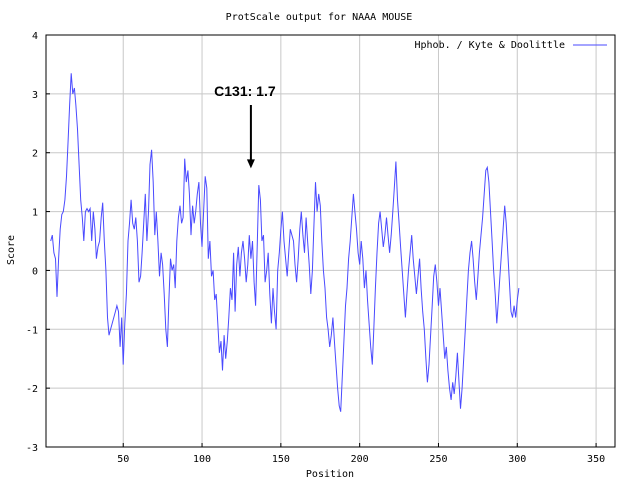 The height and width of the screenshot is (483, 639). Describe the element at coordinates (35, 213) in the screenshot. I see `y-tick-label: 1` at that location.